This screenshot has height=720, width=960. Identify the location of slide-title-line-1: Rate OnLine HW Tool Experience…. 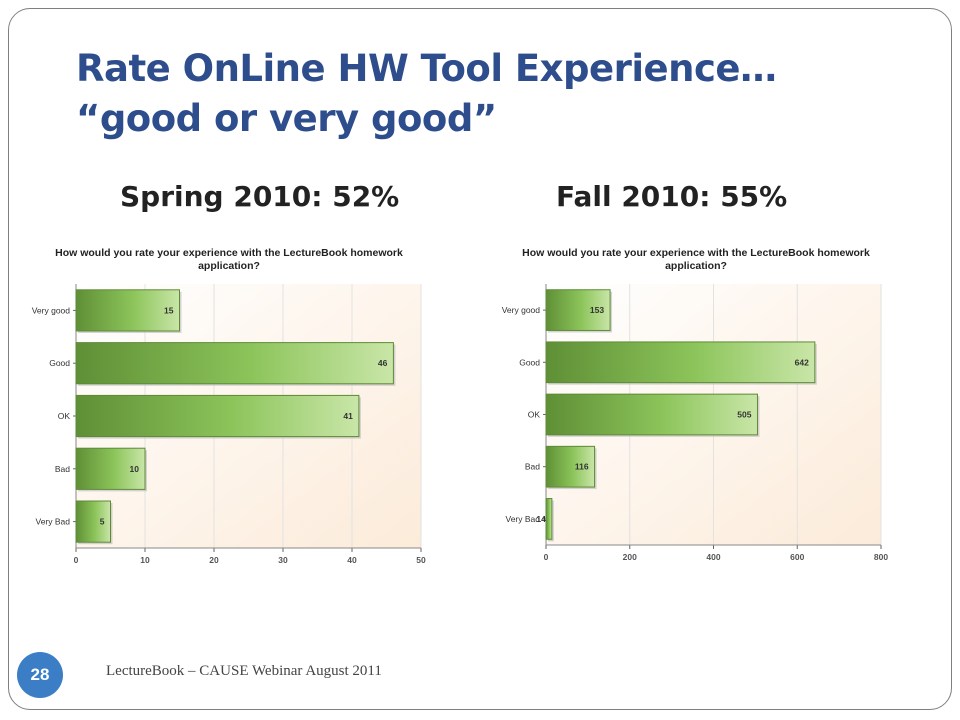
(426, 68).